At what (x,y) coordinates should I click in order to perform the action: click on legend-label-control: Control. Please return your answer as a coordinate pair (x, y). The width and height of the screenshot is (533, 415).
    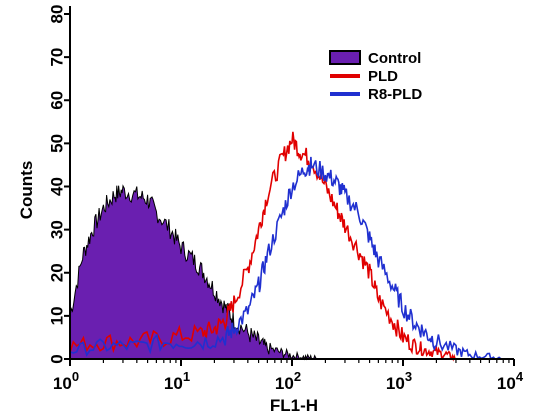
    Looking at the image, I should click on (394, 58).